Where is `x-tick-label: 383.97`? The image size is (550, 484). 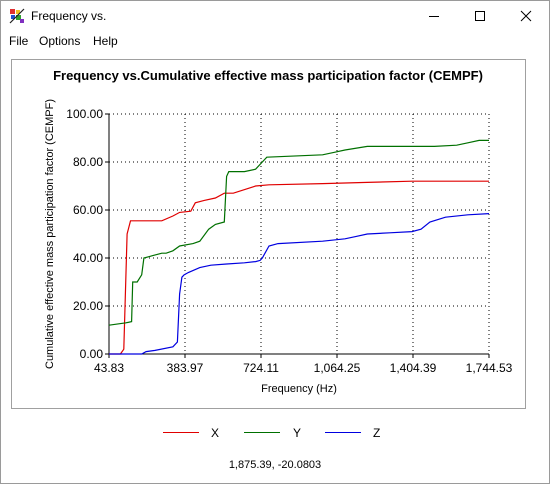 x-tick-label: 383.97 is located at coordinates (185, 368).